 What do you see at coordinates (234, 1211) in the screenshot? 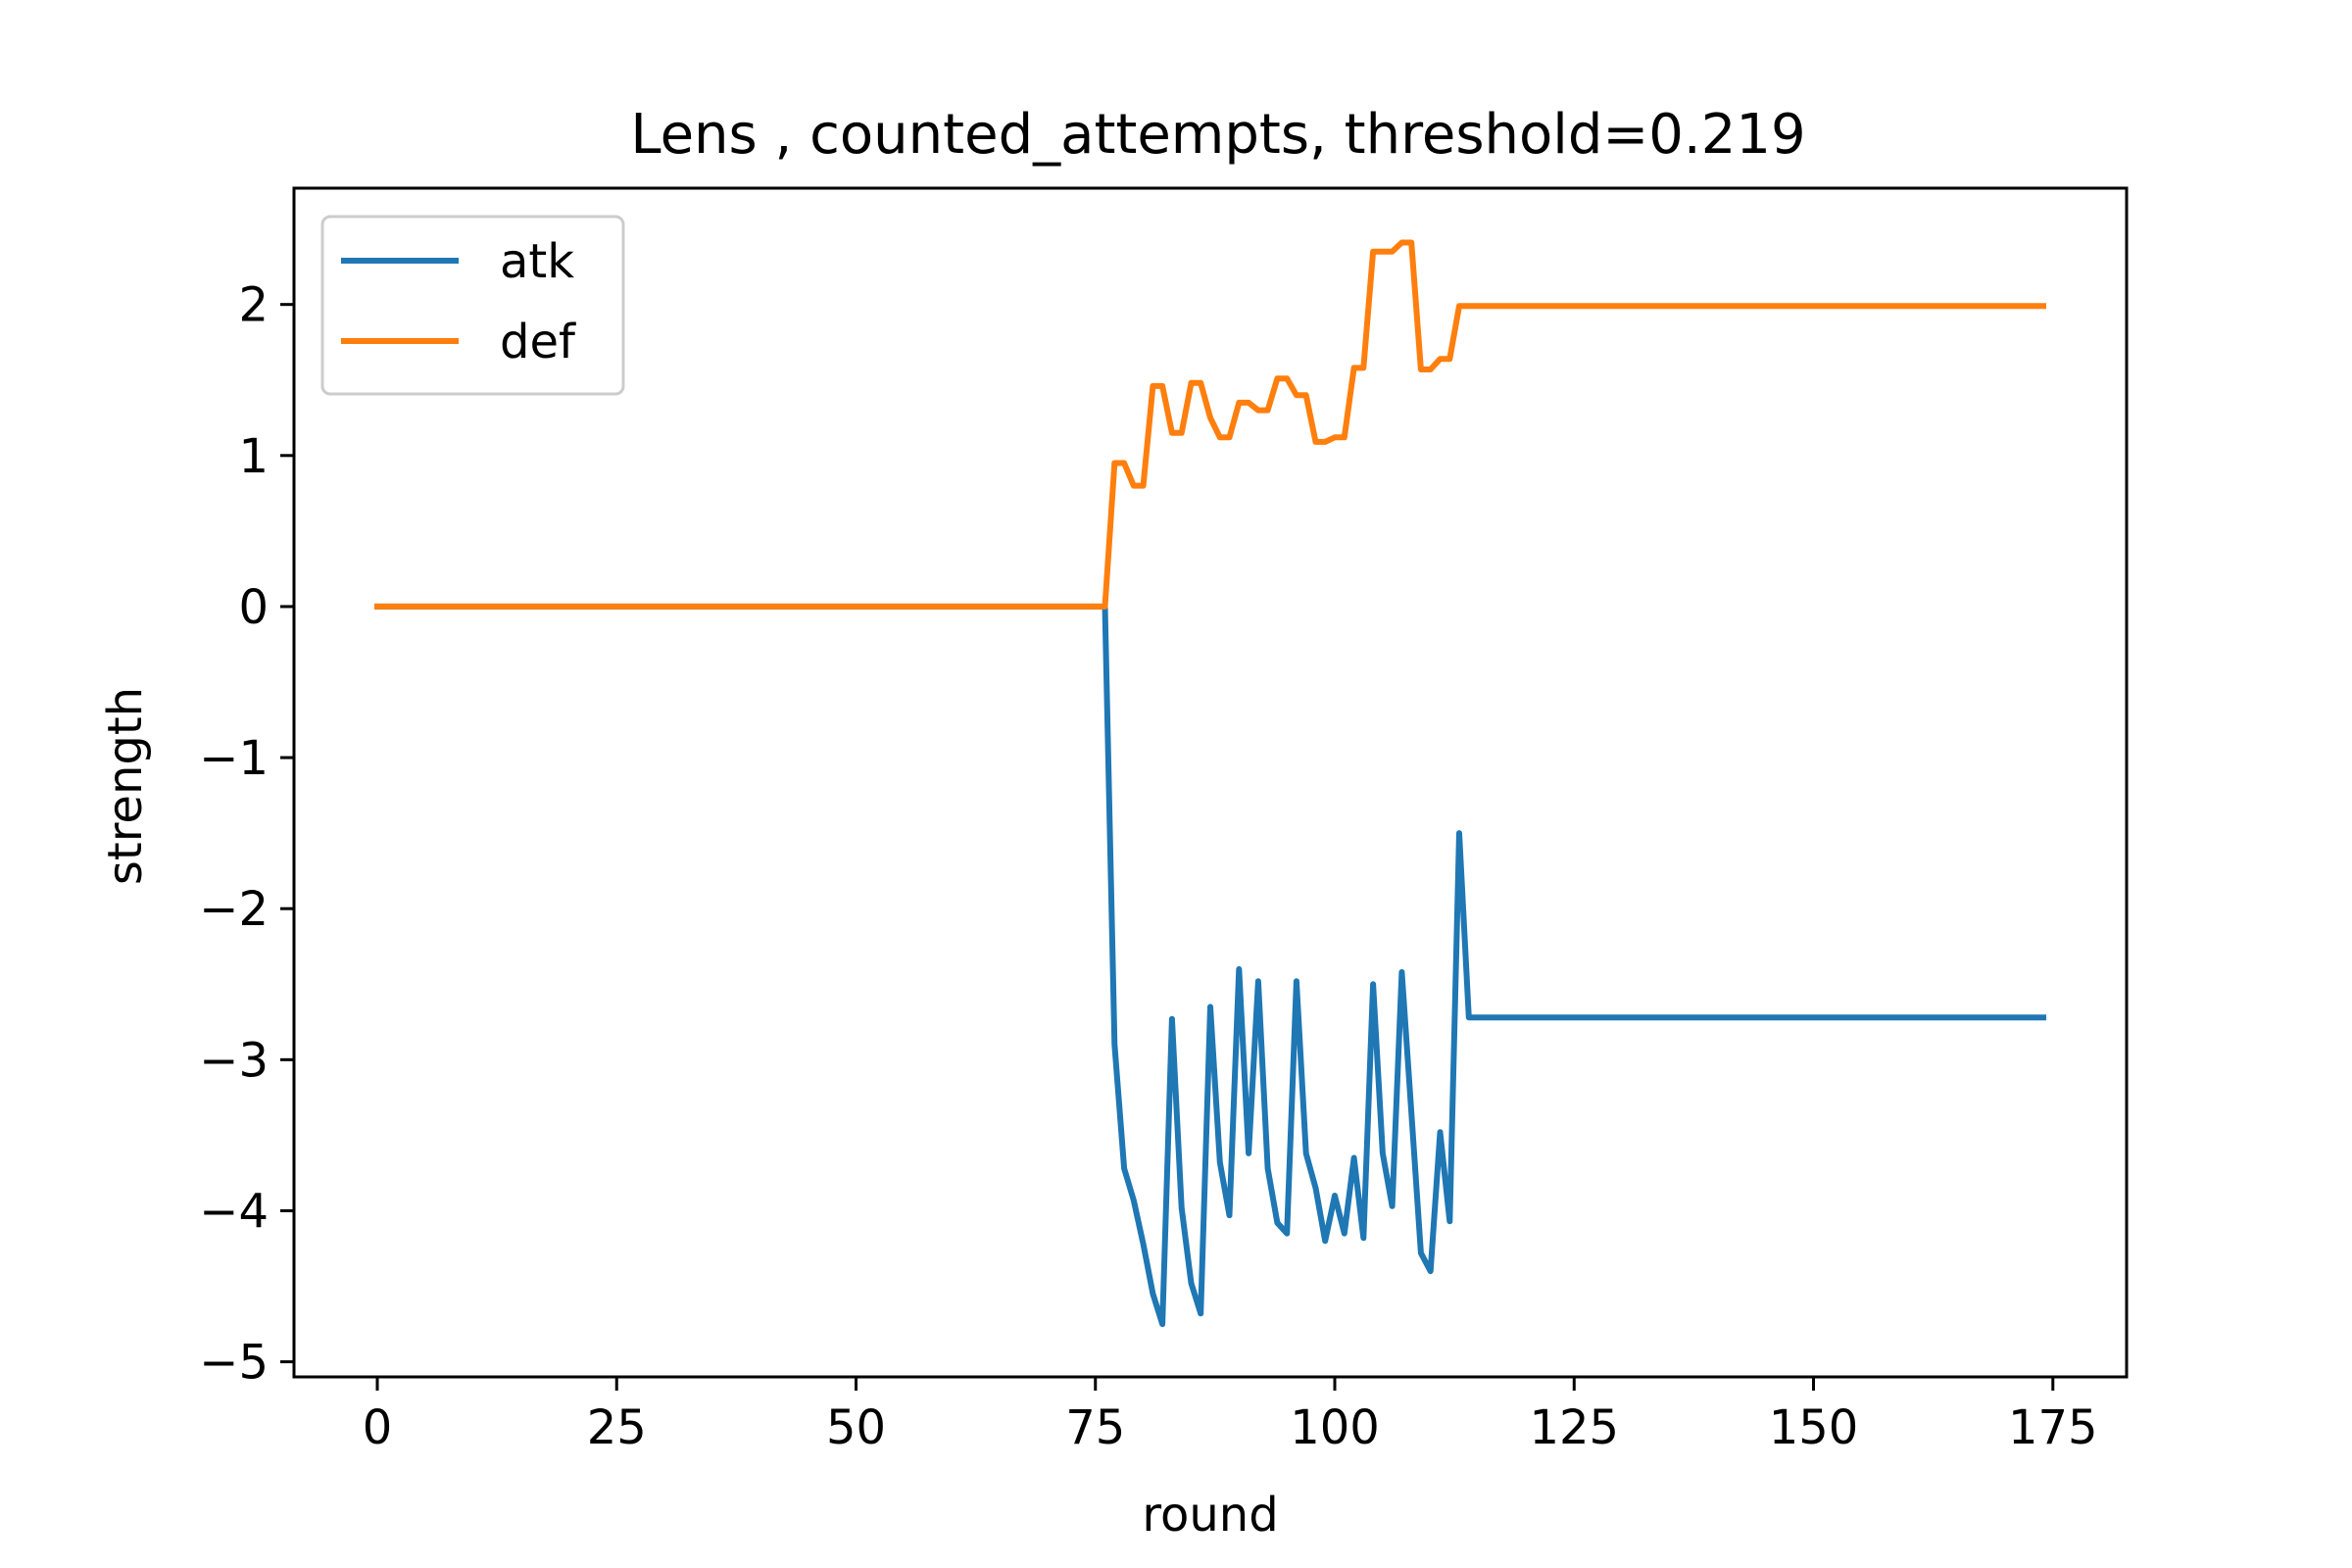
I see `y-tick-label: −4` at bounding box center [234, 1211].